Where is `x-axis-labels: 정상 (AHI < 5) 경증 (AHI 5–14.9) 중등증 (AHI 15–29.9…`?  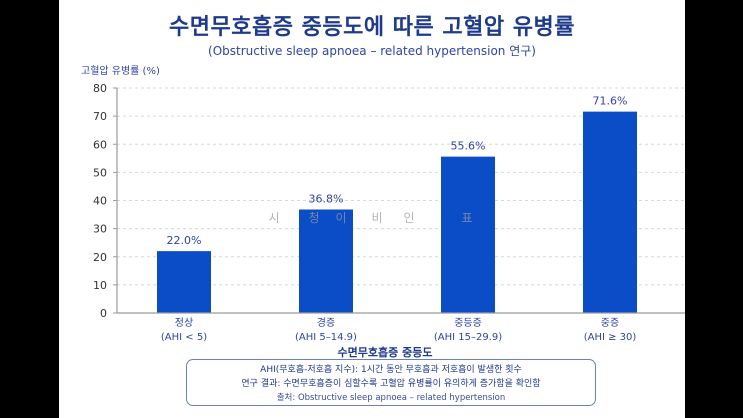
x-axis-labels: 정상 (AHI < 5) 경증 (AHI 5–14.9) 중등증 (AHI 15–29.9… is located at coordinates (398, 329).